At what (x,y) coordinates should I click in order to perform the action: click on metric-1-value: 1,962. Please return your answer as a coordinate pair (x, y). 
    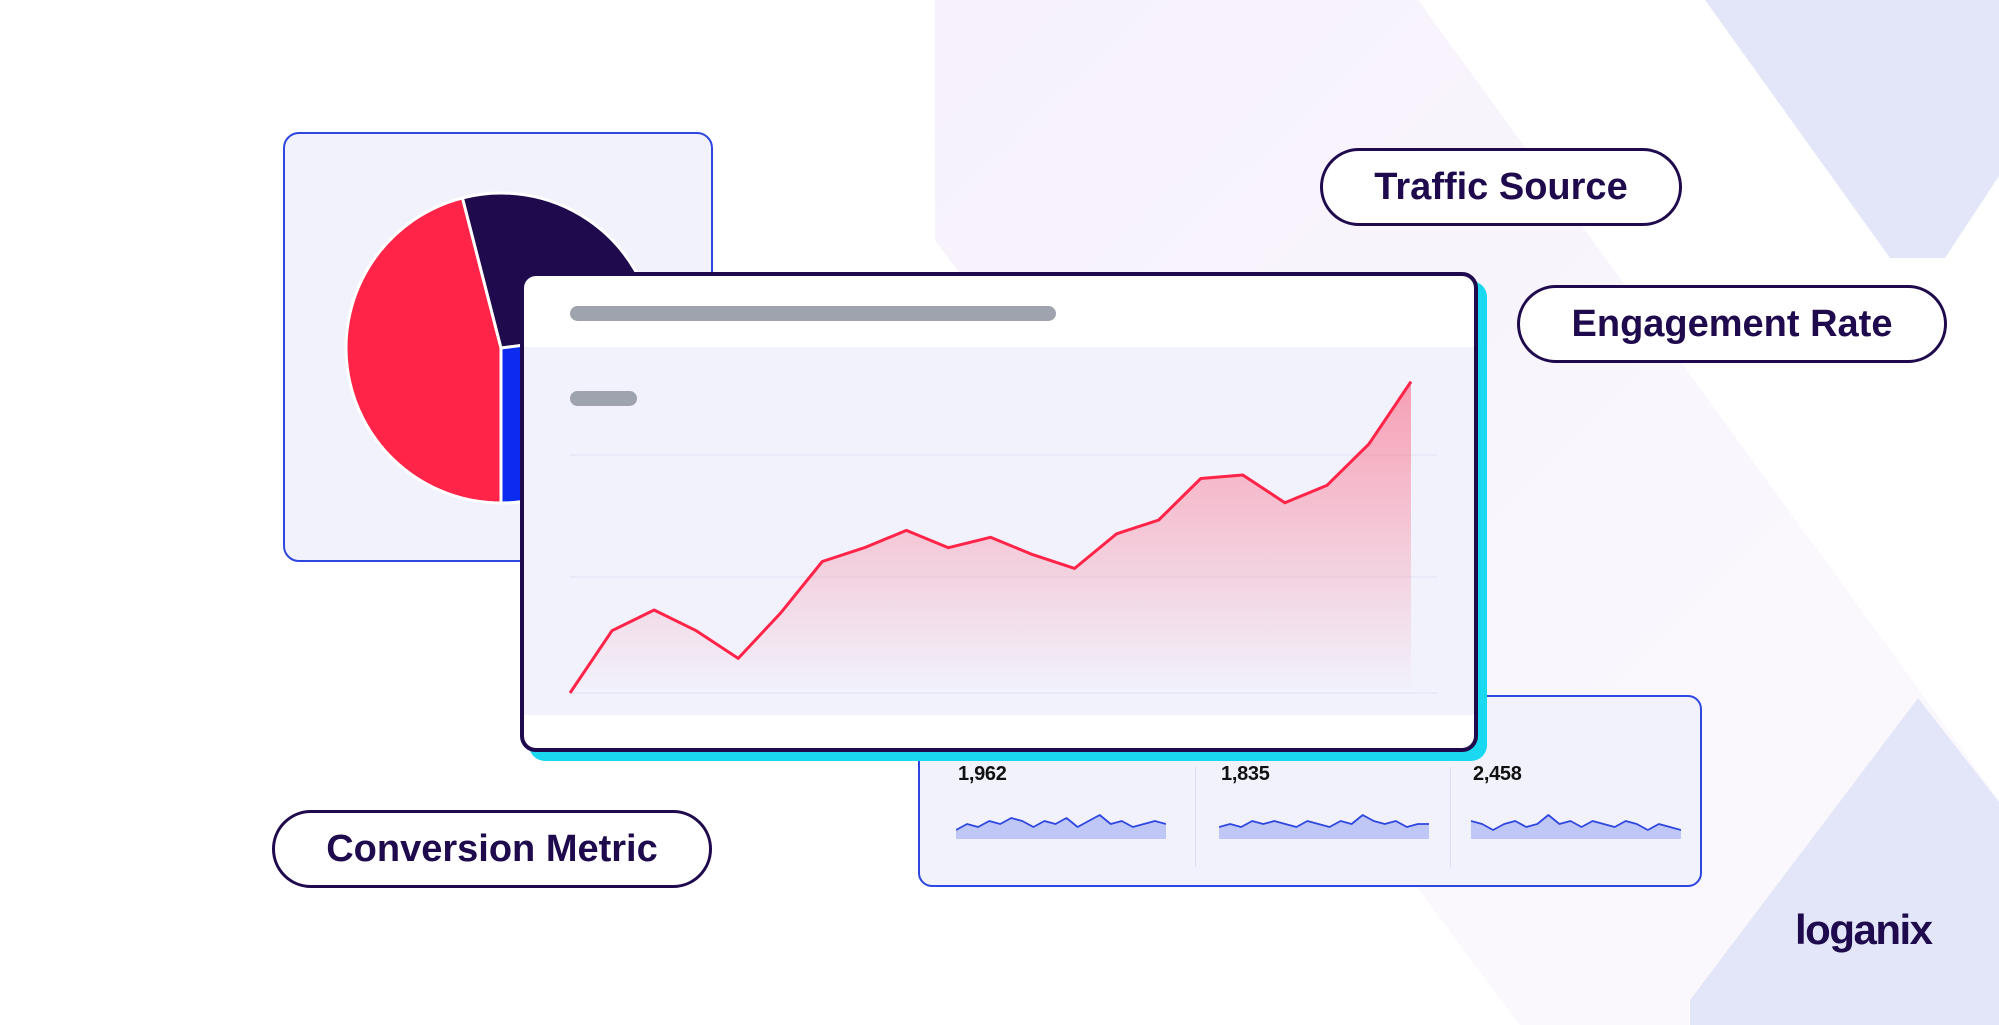
    Looking at the image, I should click on (982, 774).